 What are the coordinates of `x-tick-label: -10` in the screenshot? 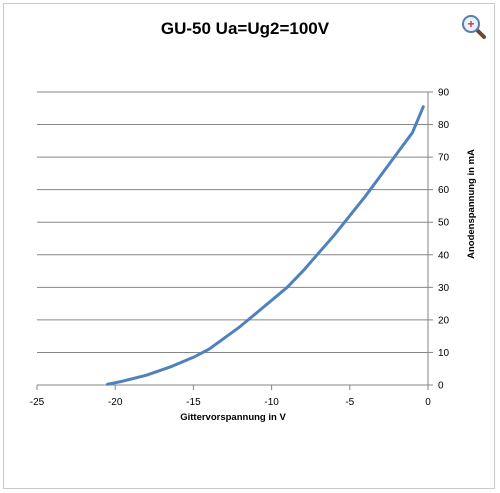 It's located at (271, 402).